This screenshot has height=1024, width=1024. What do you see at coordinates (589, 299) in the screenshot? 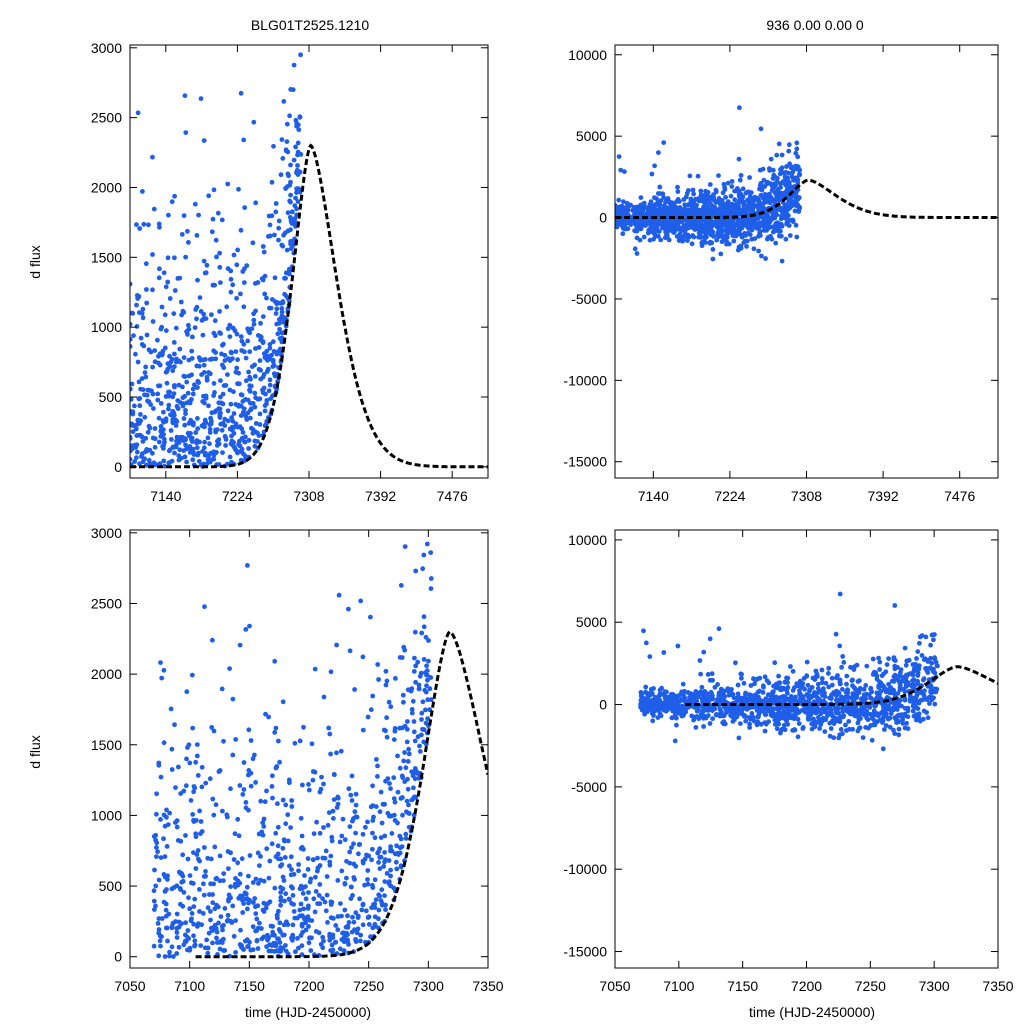
I see `y-tick-label: -5000` at bounding box center [589, 299].